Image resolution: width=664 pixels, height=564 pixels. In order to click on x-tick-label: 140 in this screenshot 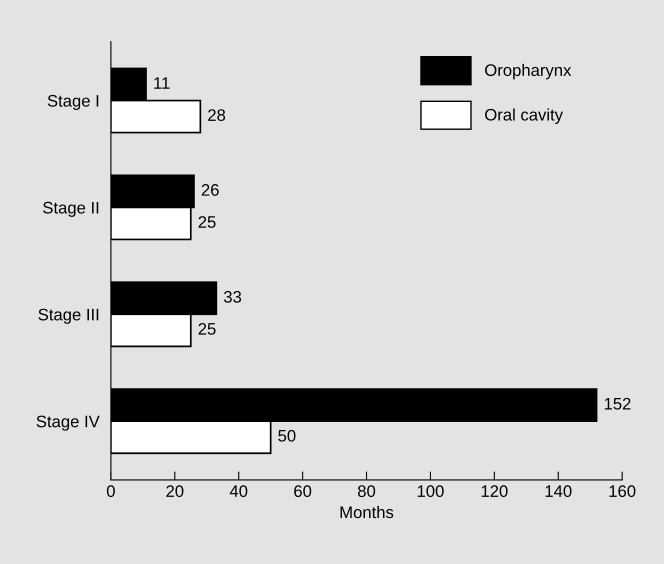, I will do `click(559, 491)`.